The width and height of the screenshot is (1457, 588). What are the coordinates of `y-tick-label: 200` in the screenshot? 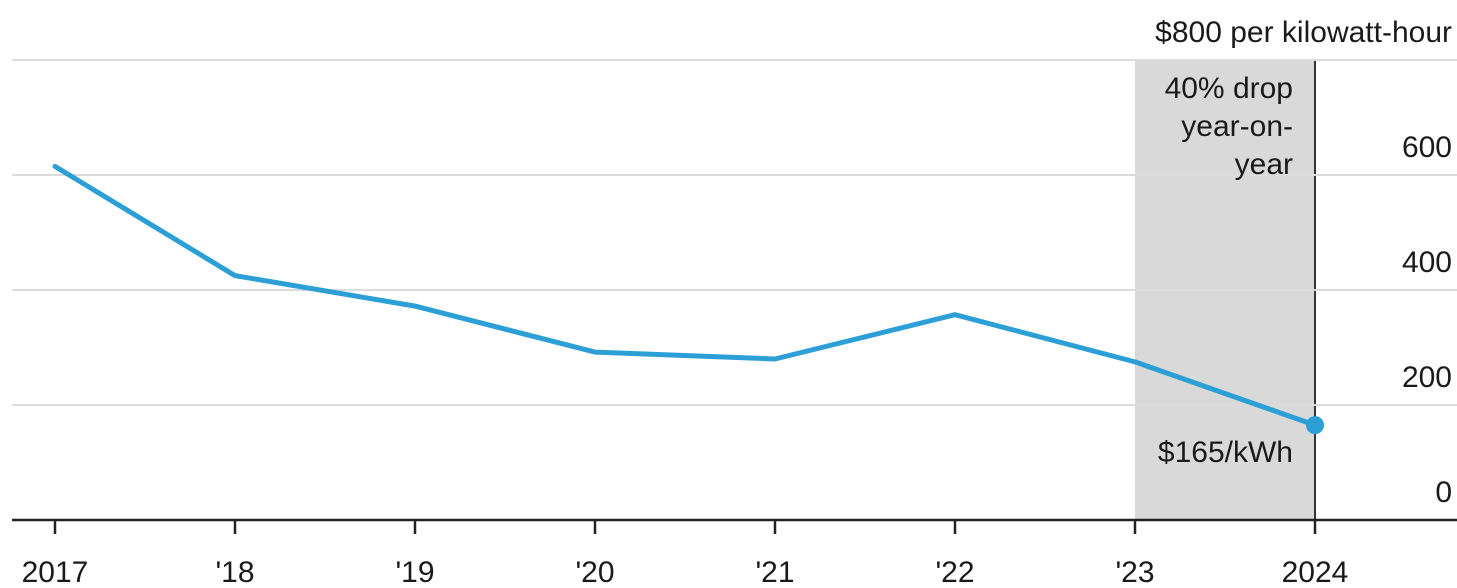 It's located at (1427, 377).